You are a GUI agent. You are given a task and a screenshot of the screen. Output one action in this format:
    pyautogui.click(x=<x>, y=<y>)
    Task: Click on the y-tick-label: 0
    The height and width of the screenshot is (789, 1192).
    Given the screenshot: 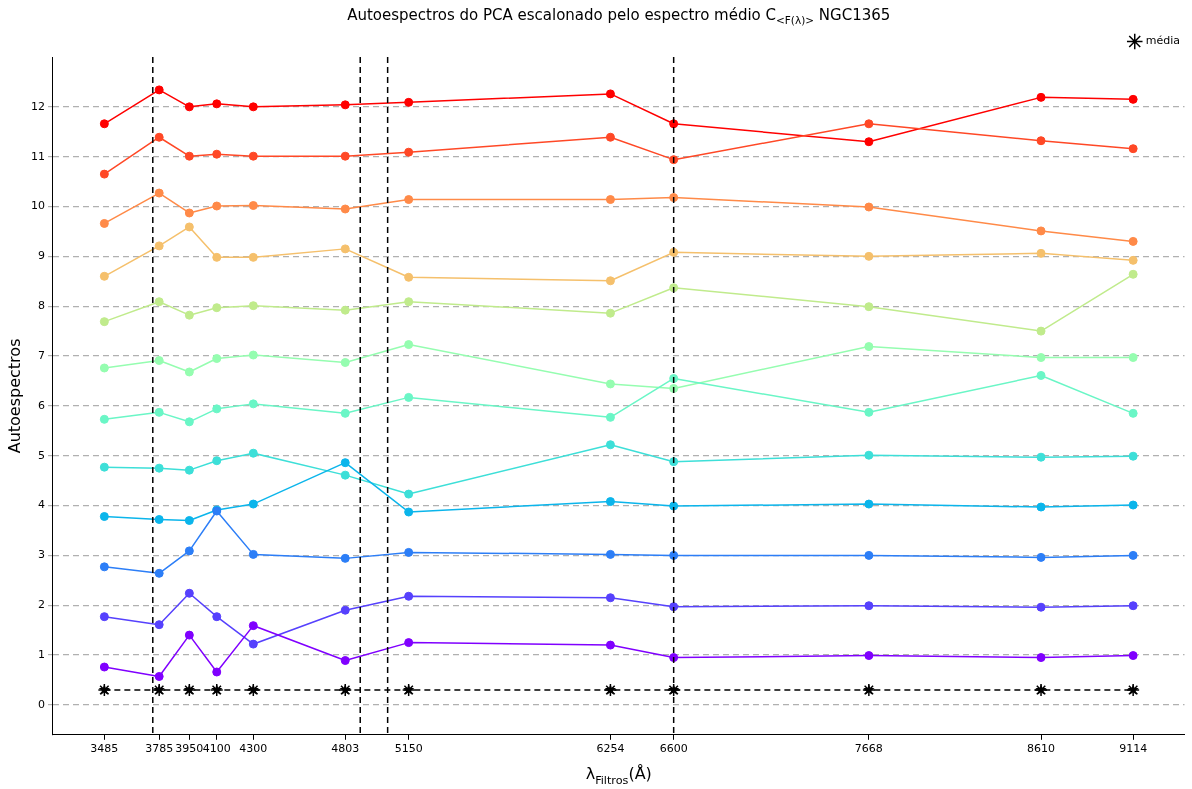 What is the action you would take?
    pyautogui.click(x=41, y=704)
    